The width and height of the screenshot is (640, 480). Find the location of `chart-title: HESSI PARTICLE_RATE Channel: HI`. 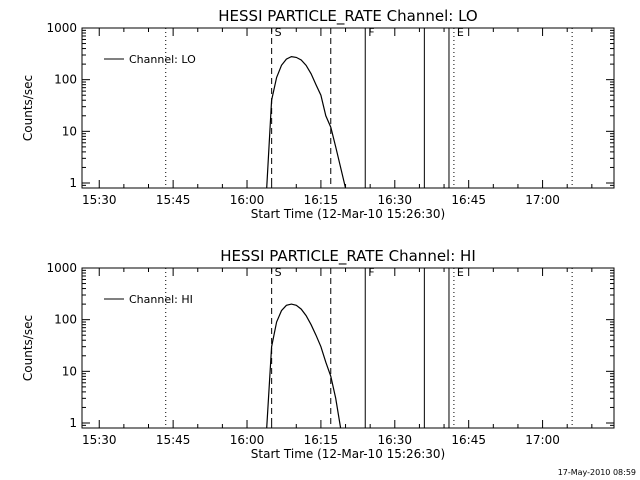

chart-title: HESSI PARTICLE_RATE Channel: HI is located at coordinates (348, 256).